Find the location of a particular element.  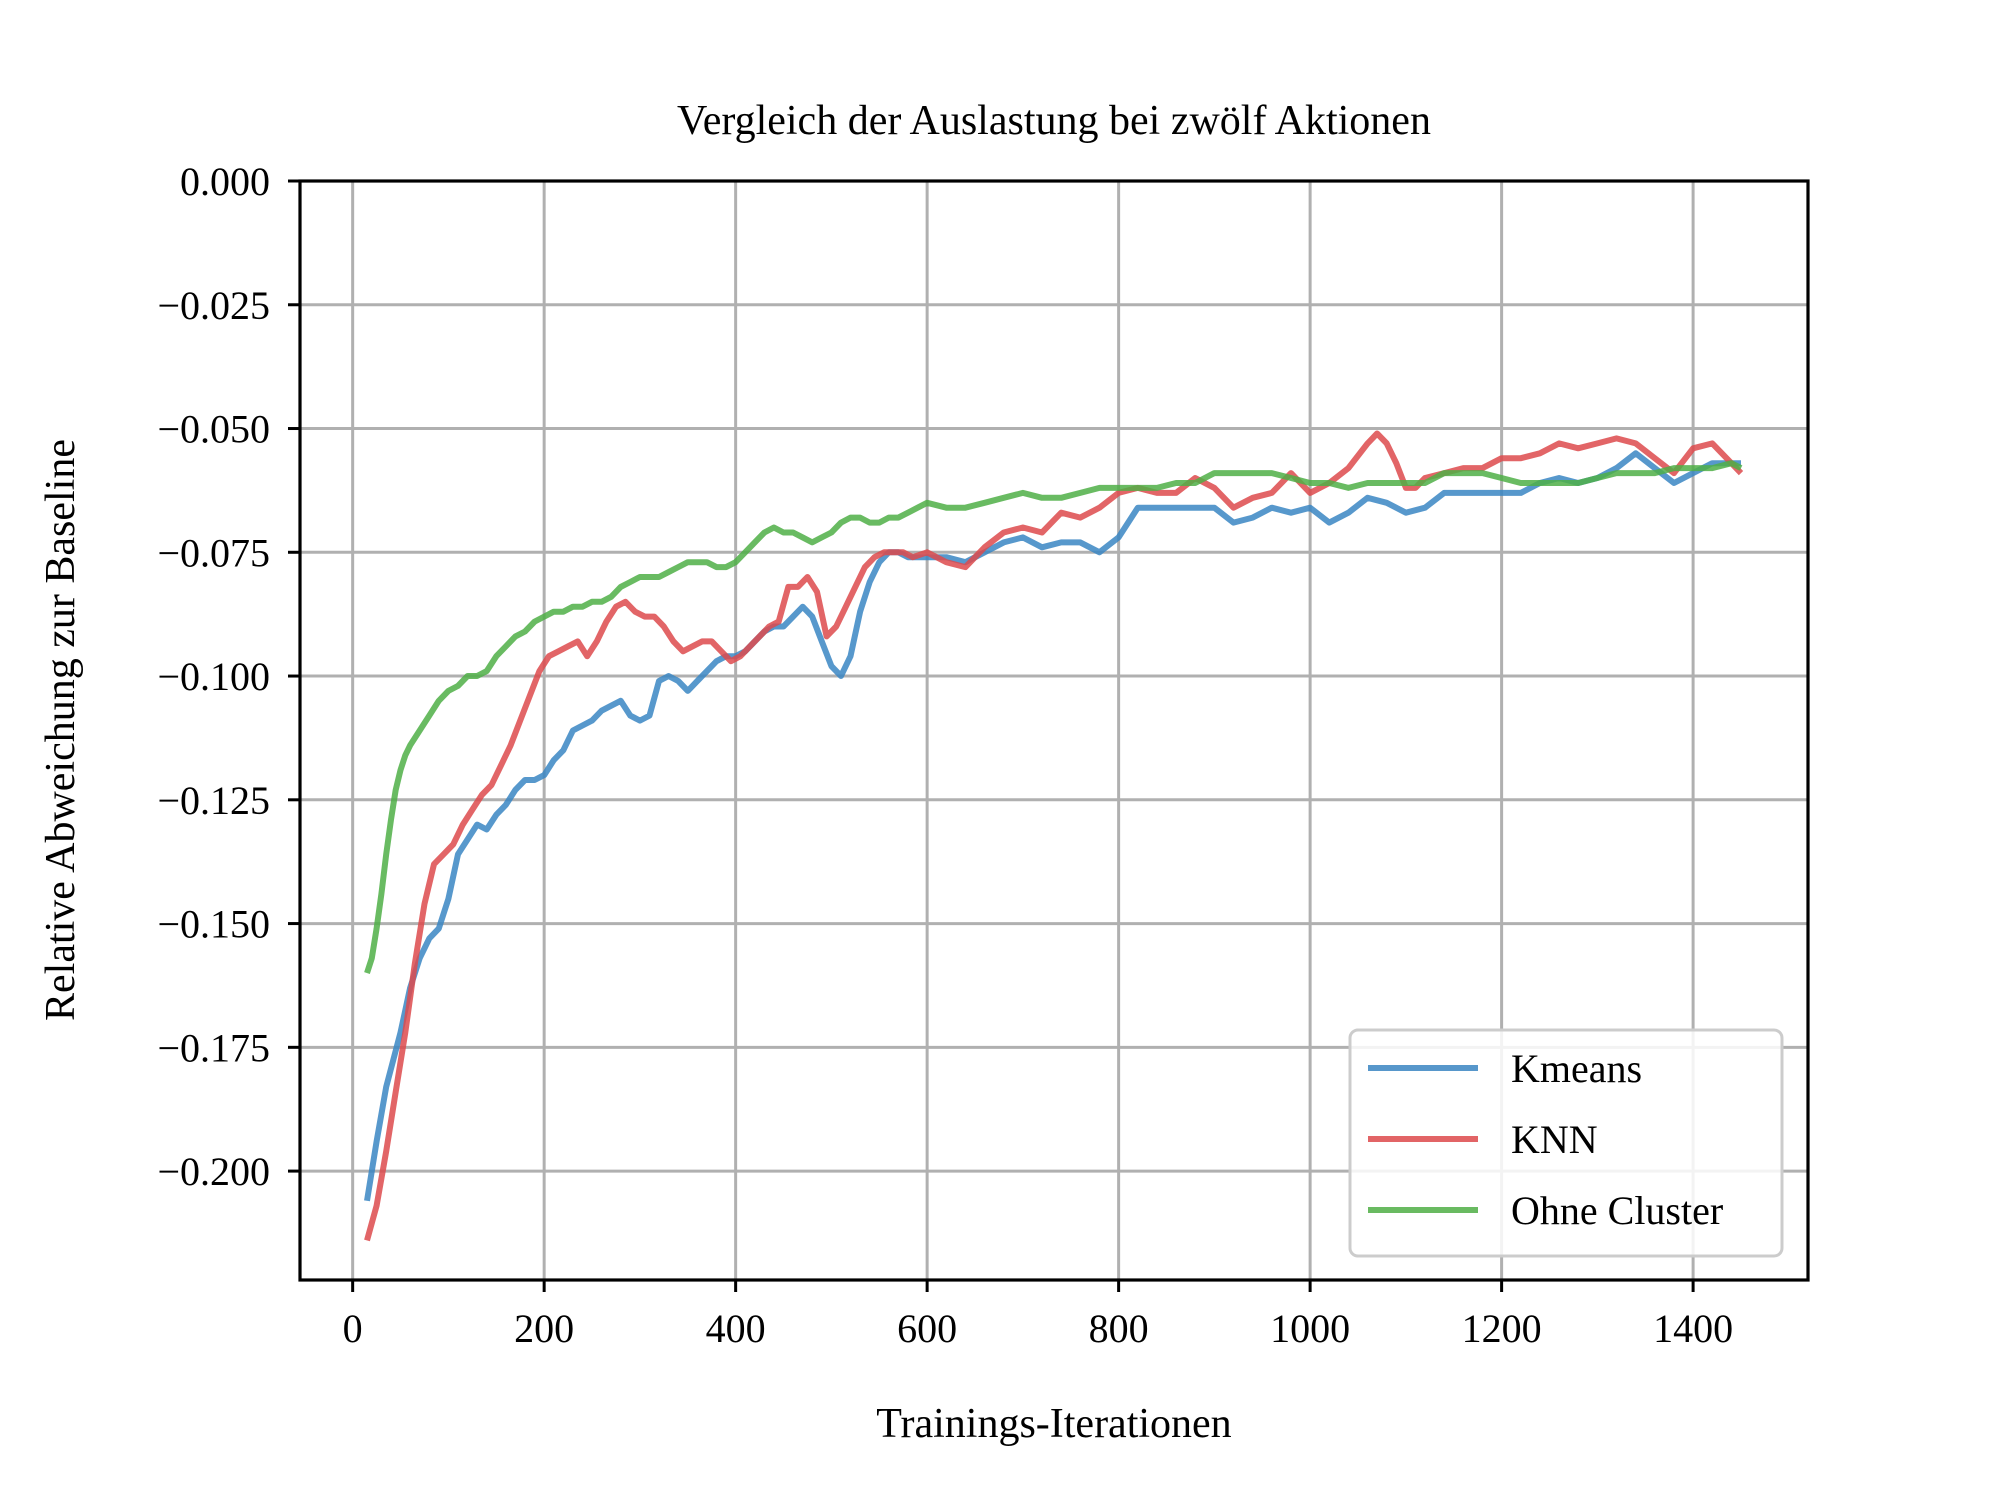

x-axis-label: Trainings-Iterationen is located at coordinates (1053, 1424).